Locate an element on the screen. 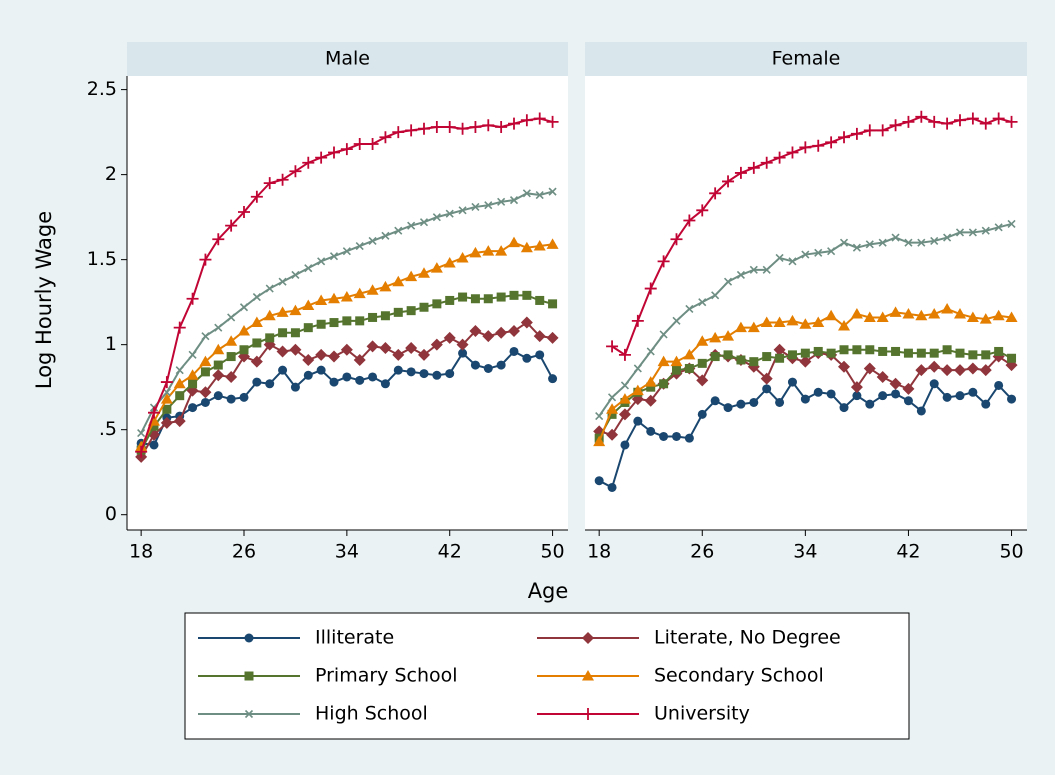 Image resolution: width=1055 pixels, height=775 pixels. legend-marker is located at coordinates (249, 676).